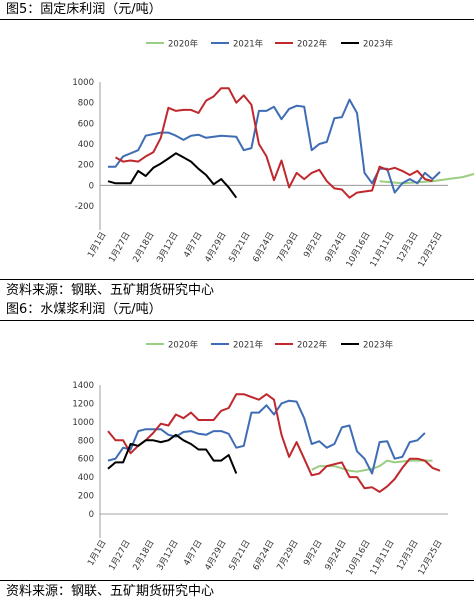 The height and width of the screenshot is (609, 474). I want to click on figure-5-title: 图5：固定床利润（元/吨）, so click(84, 9).